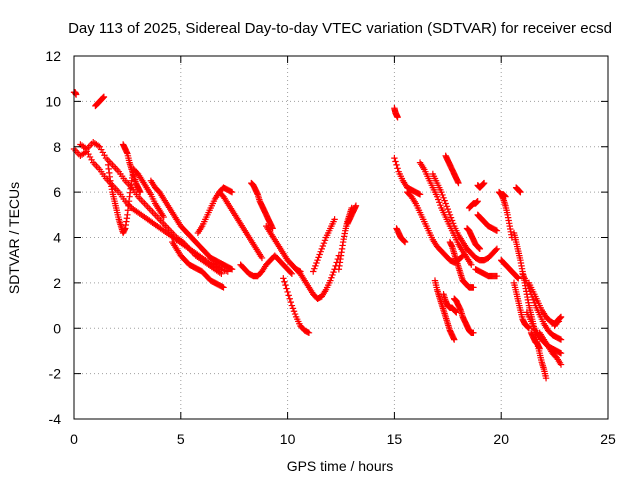  I want to click on y-tick-label: 12, so click(53, 56).